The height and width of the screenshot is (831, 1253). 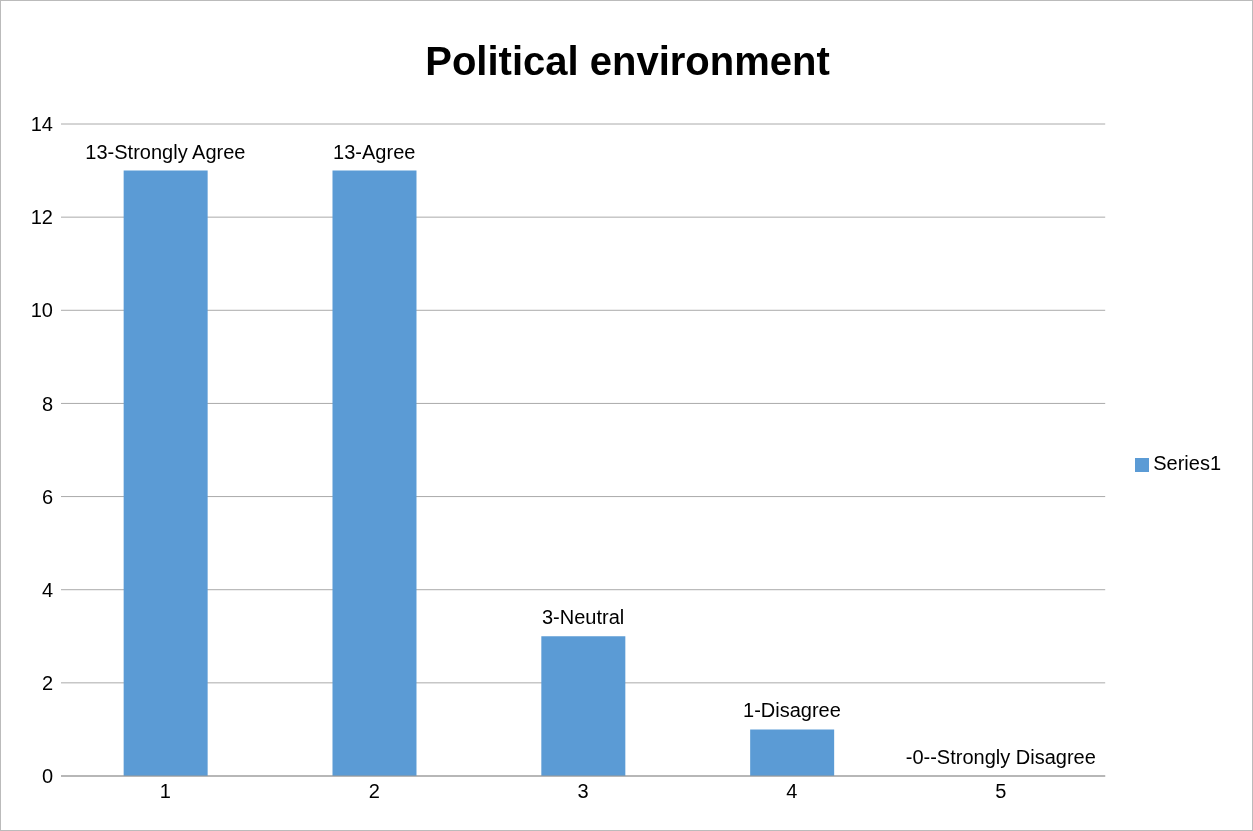 What do you see at coordinates (1187, 463) in the screenshot?
I see `legend-label: Series1` at bounding box center [1187, 463].